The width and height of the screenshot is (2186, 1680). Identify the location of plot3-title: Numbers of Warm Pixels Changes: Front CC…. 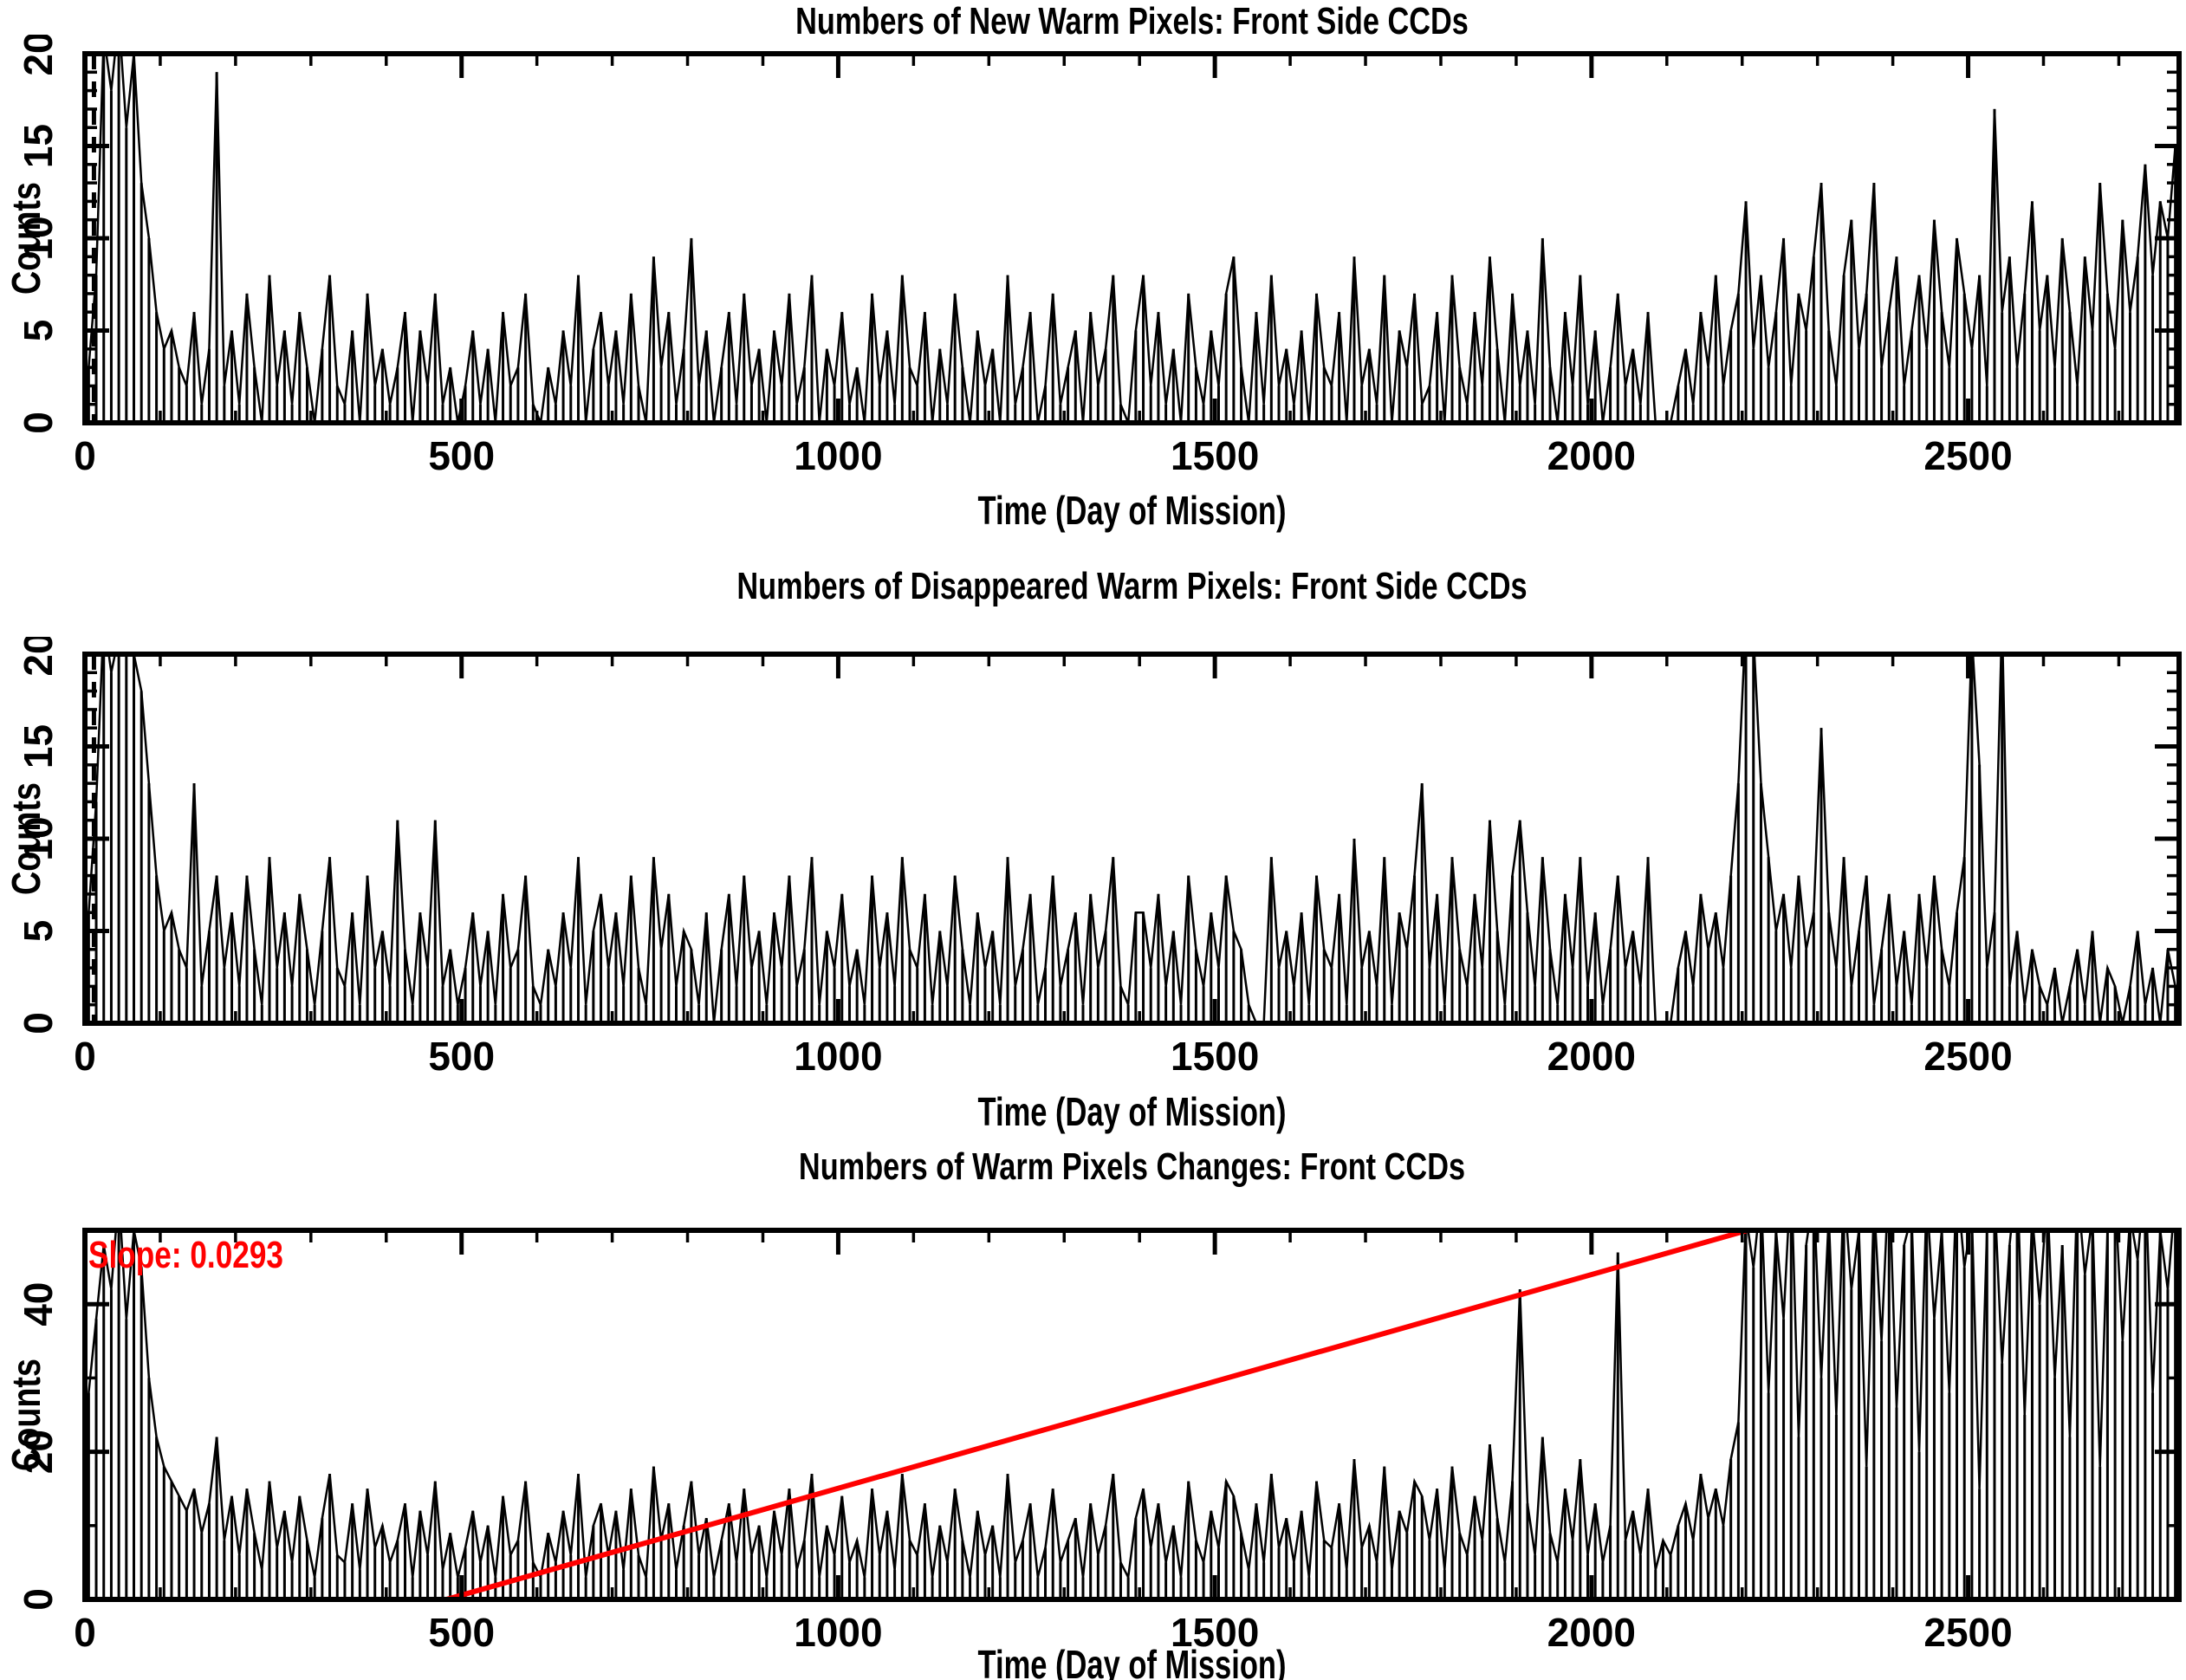
(1132, 1166).